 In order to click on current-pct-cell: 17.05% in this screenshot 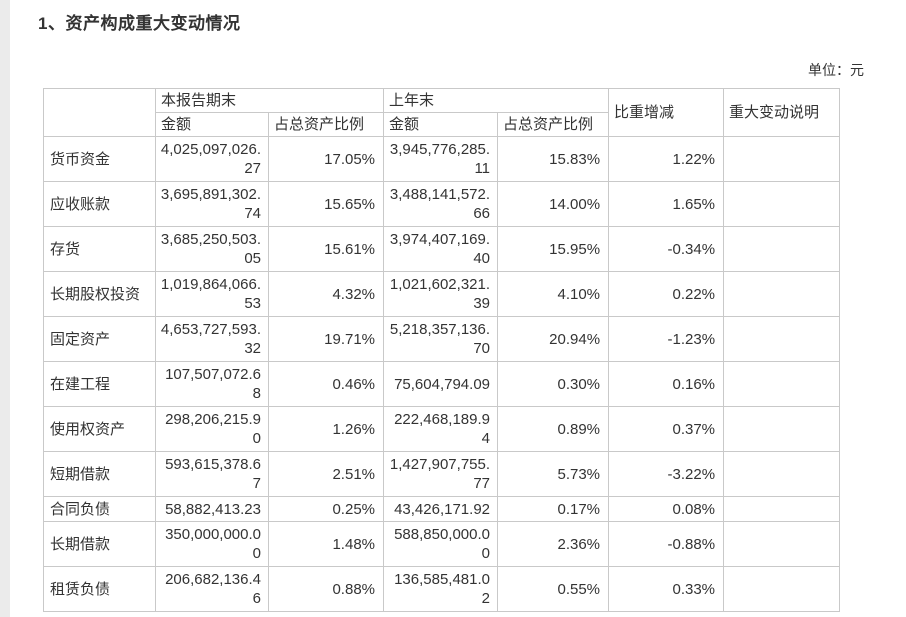, I will do `click(326, 159)`.